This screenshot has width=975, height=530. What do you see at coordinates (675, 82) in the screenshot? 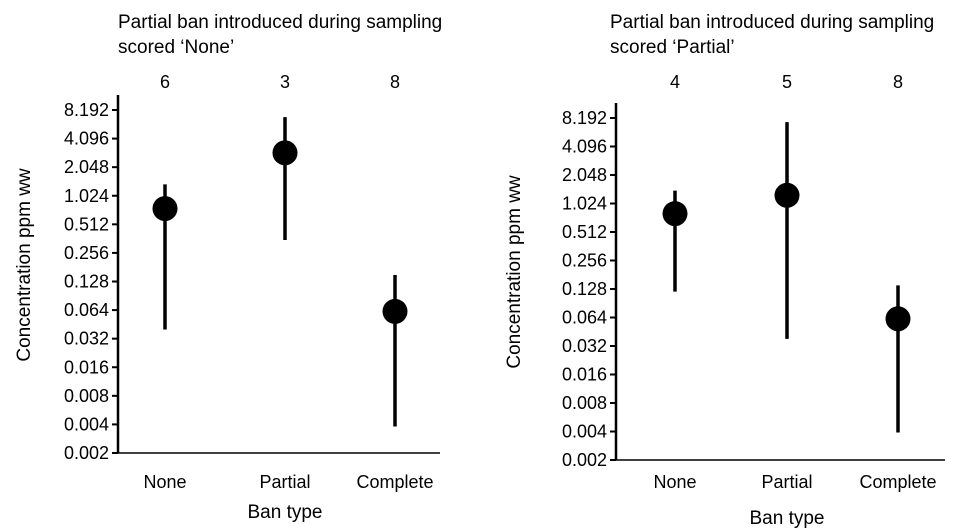
I see `sample-count-label: 4` at bounding box center [675, 82].